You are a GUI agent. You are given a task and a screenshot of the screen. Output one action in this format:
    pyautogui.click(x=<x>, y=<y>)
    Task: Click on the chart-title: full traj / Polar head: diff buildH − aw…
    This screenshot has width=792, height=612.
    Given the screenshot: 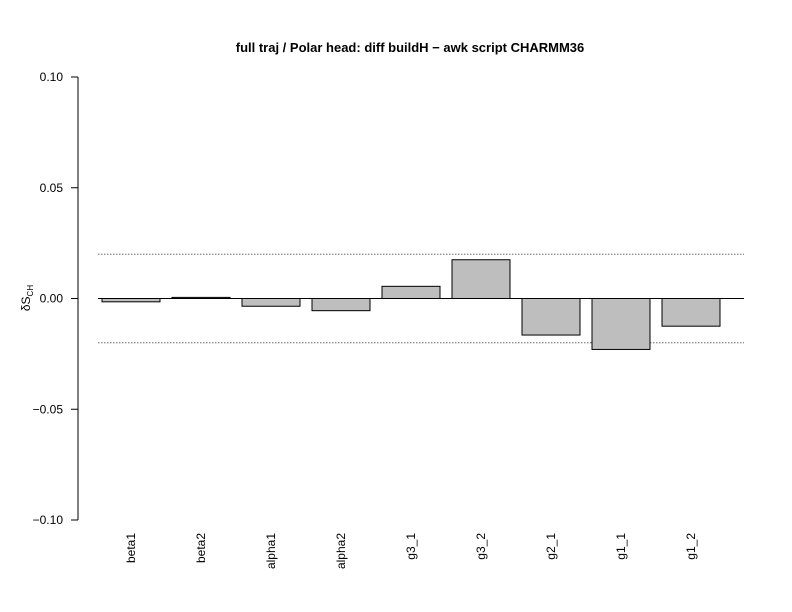 What is the action you would take?
    pyautogui.click(x=410, y=47)
    